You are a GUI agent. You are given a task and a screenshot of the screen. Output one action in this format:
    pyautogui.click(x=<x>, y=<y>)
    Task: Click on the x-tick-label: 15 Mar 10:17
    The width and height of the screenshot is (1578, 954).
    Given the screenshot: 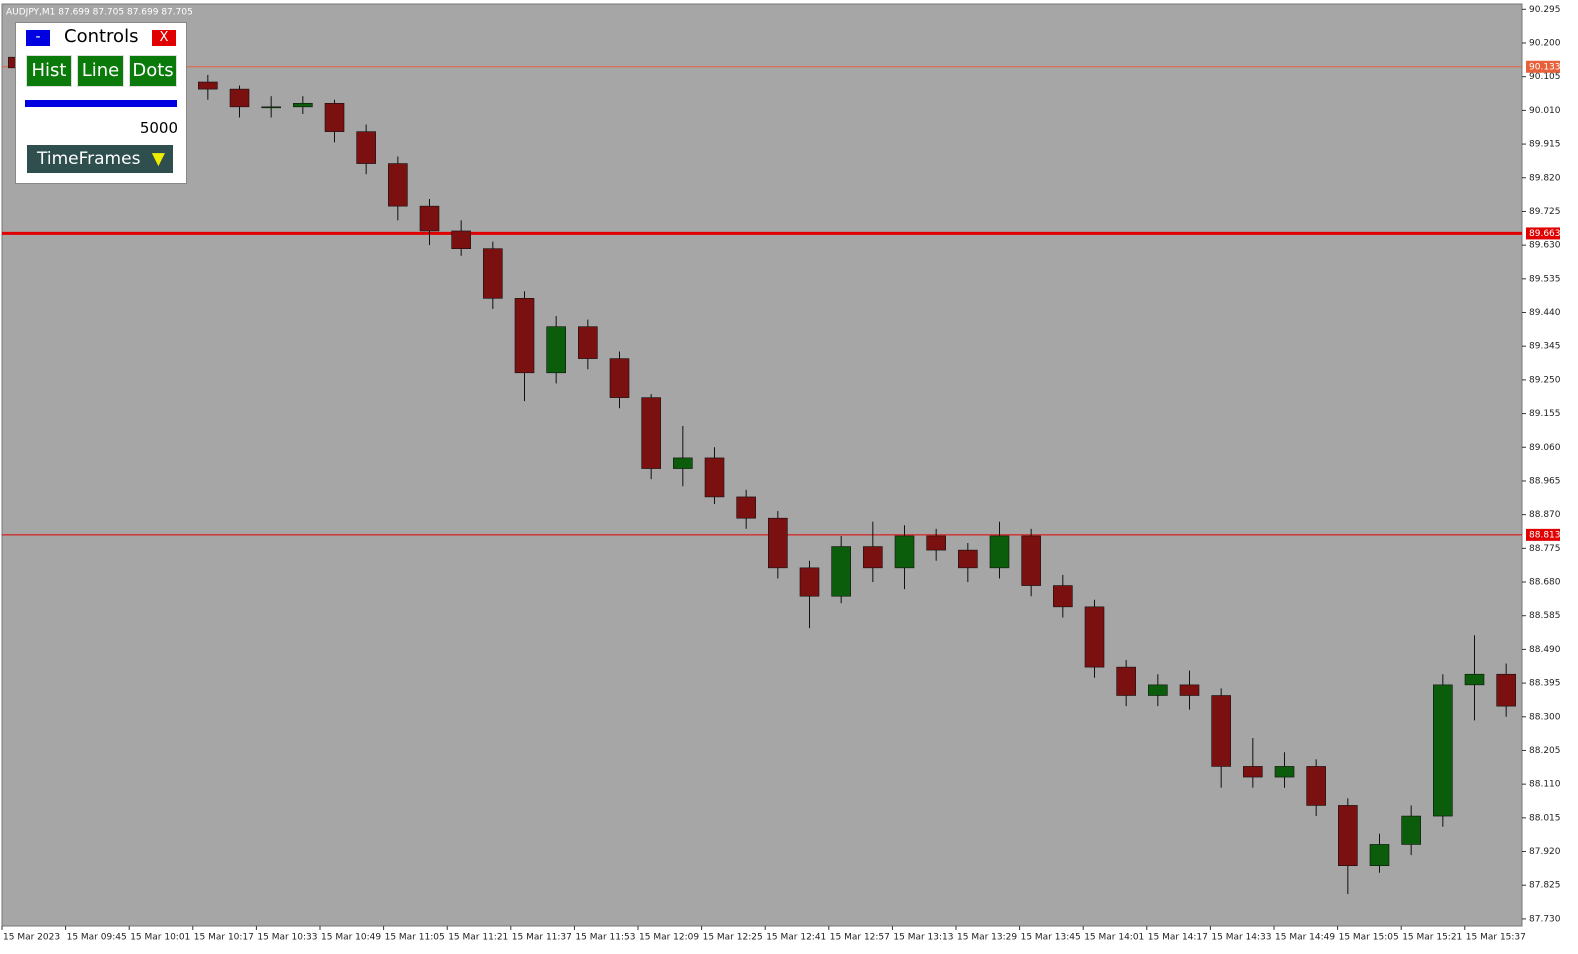 What is the action you would take?
    pyautogui.click(x=224, y=938)
    